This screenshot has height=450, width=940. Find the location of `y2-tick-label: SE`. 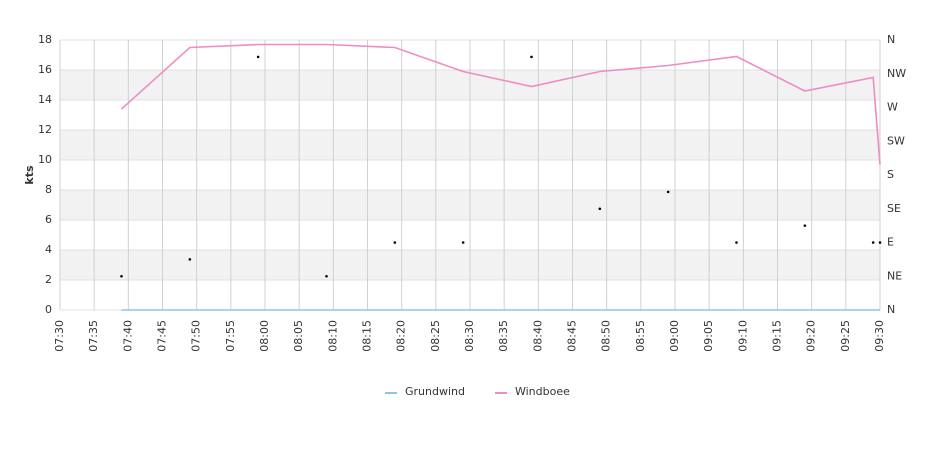

y2-tick-label: SE is located at coordinates (894, 208).